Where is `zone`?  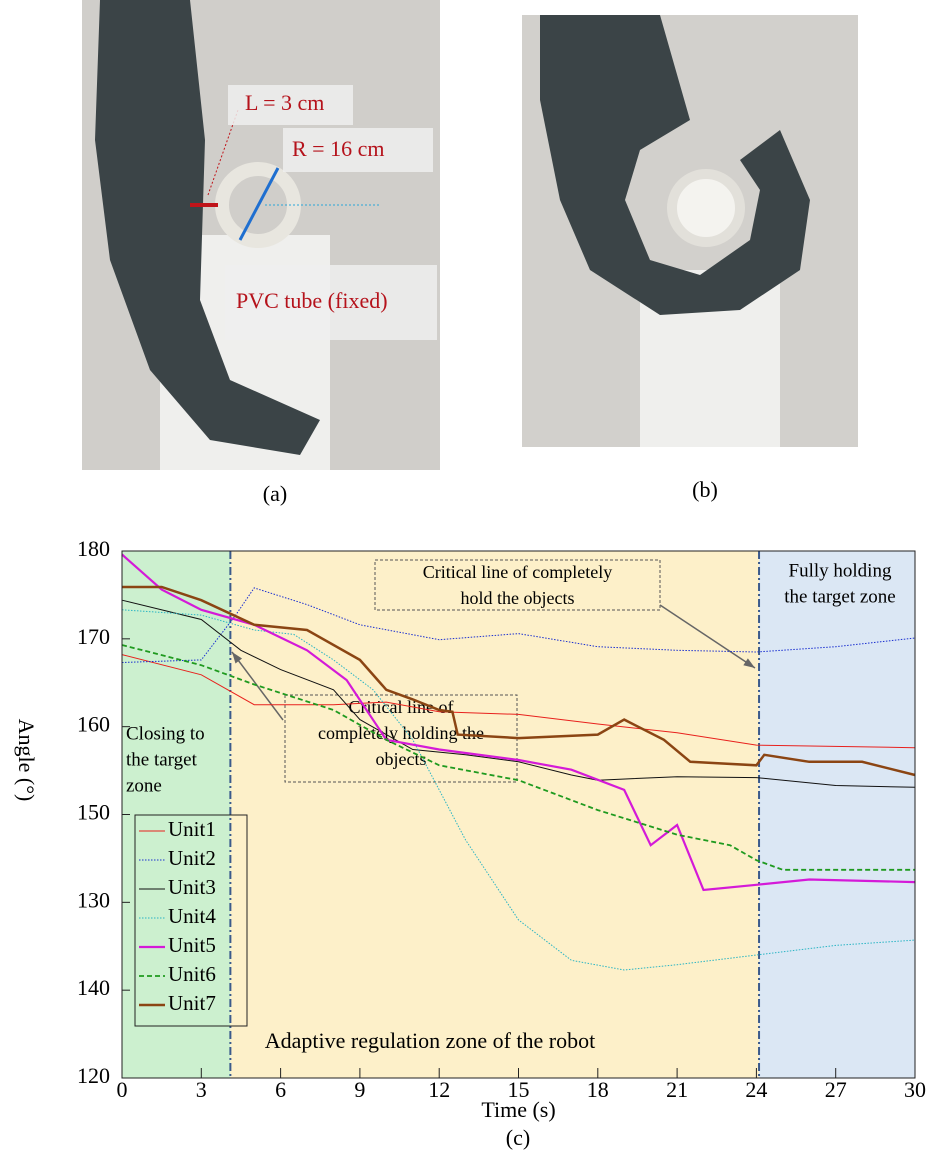 zone is located at coordinates (837, 814).